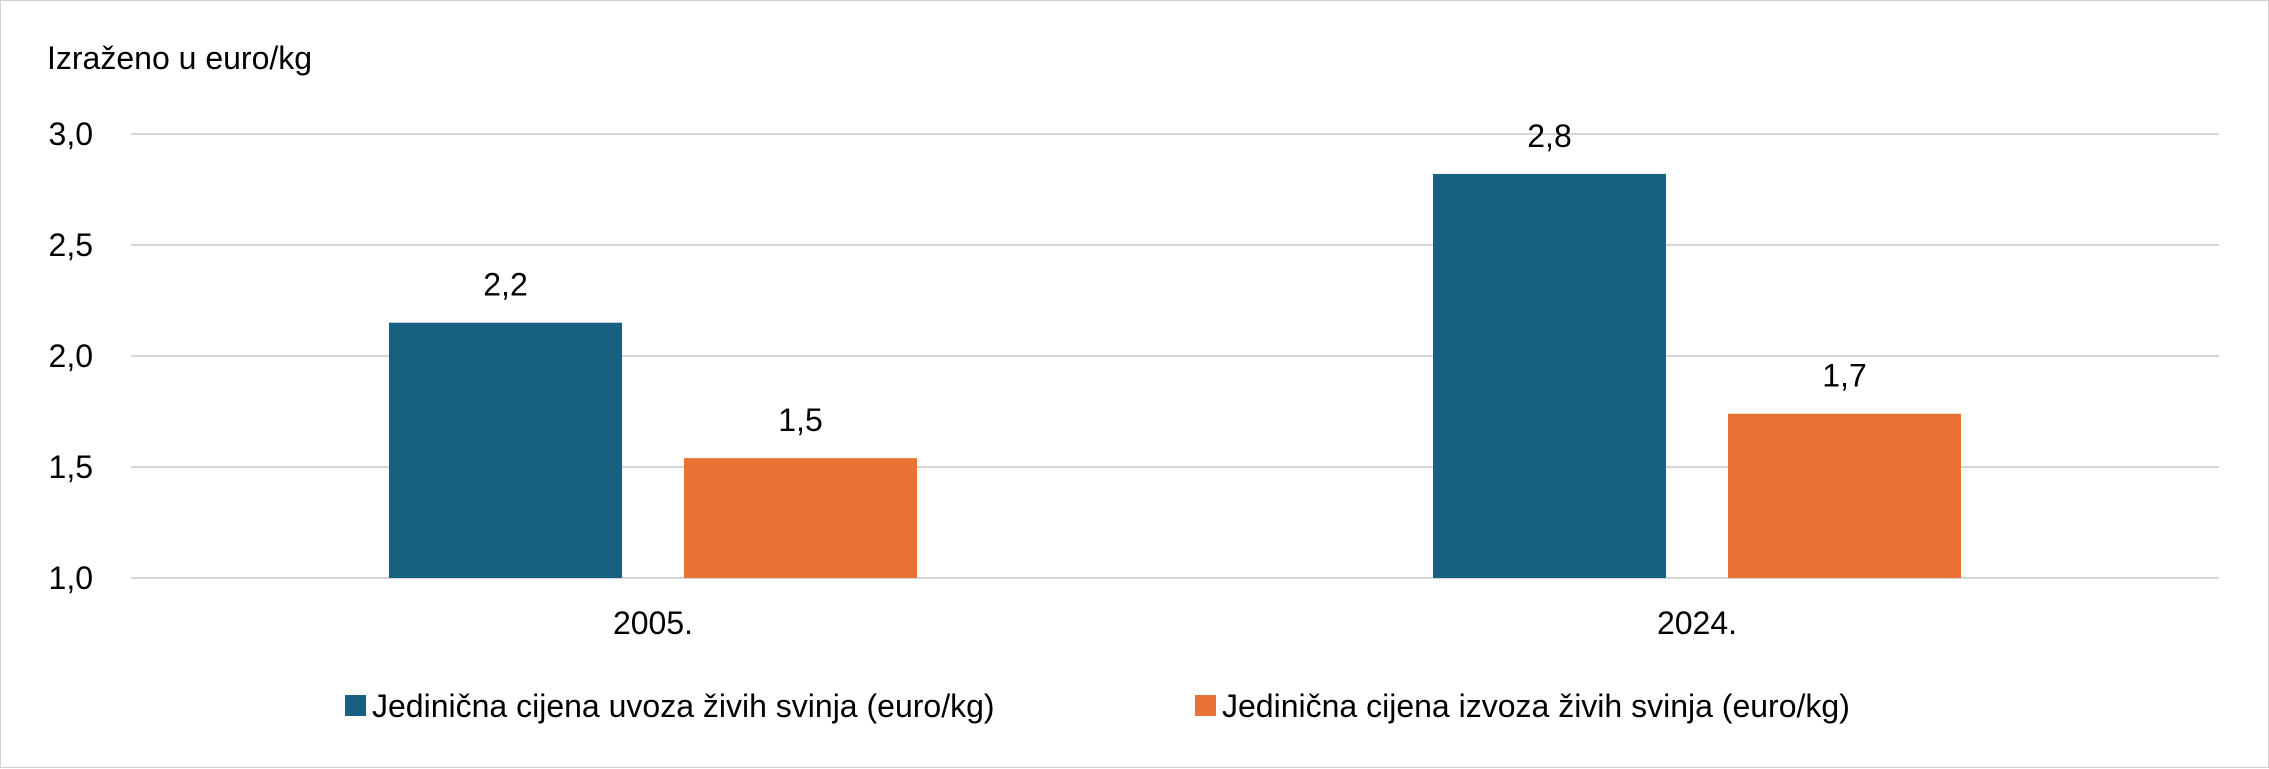 Image resolution: width=2269 pixels, height=769 pixels. Describe the element at coordinates (179, 58) in the screenshot. I see `unit-note: Izraženo u euro/kg` at that location.